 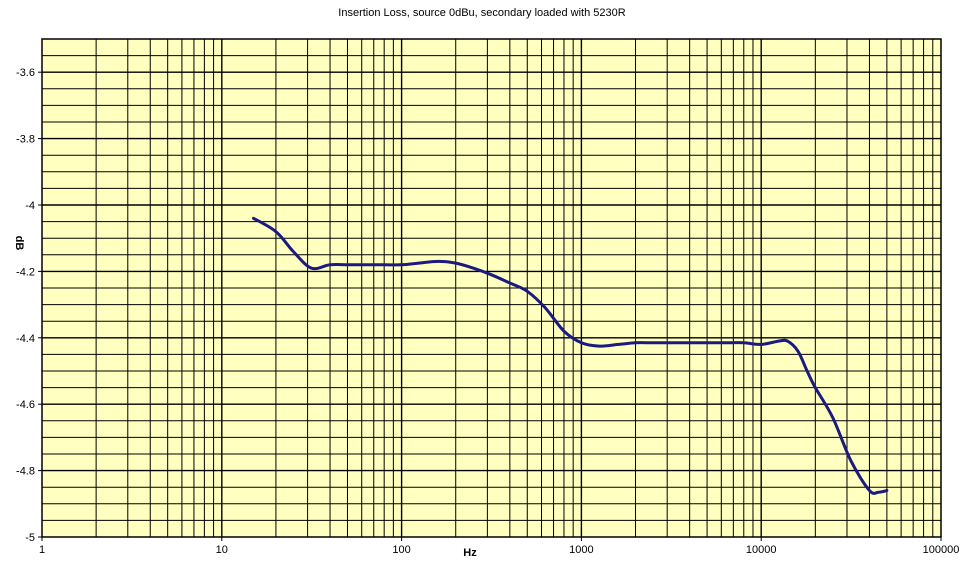 What do you see at coordinates (401, 550) in the screenshot?
I see `x-tick-label: 100` at bounding box center [401, 550].